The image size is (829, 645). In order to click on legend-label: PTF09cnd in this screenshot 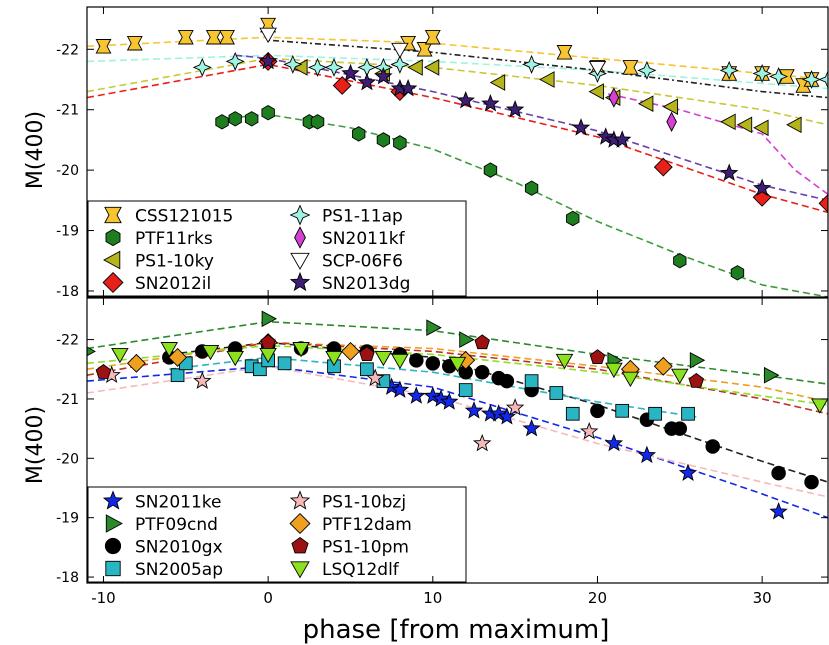, I will do `click(176, 525)`.